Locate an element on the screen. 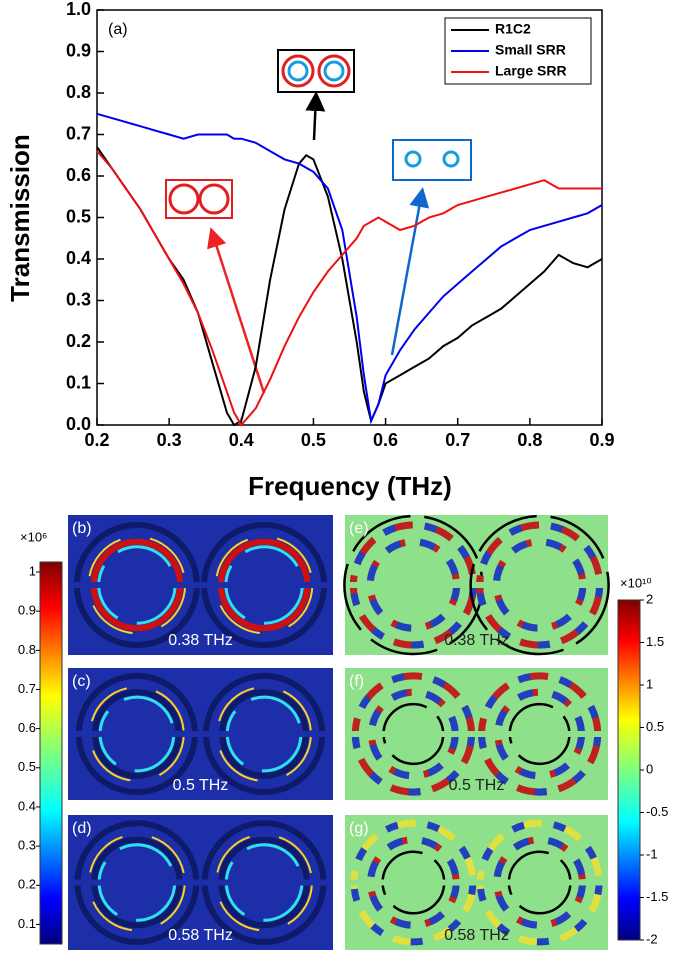 The height and width of the screenshot is (962, 675). colorbar-tick-label: -0.5 is located at coordinates (657, 811).